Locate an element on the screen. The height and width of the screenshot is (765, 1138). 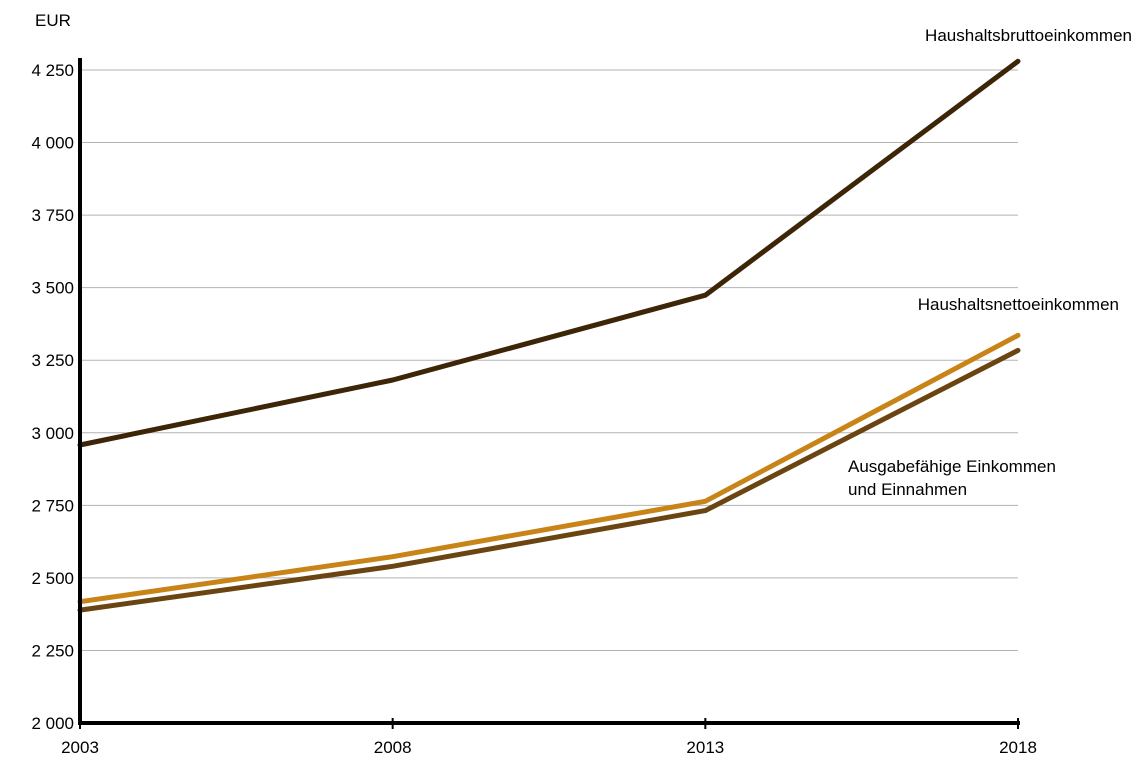
y-tick-label: 3 000 is located at coordinates (52, 433).